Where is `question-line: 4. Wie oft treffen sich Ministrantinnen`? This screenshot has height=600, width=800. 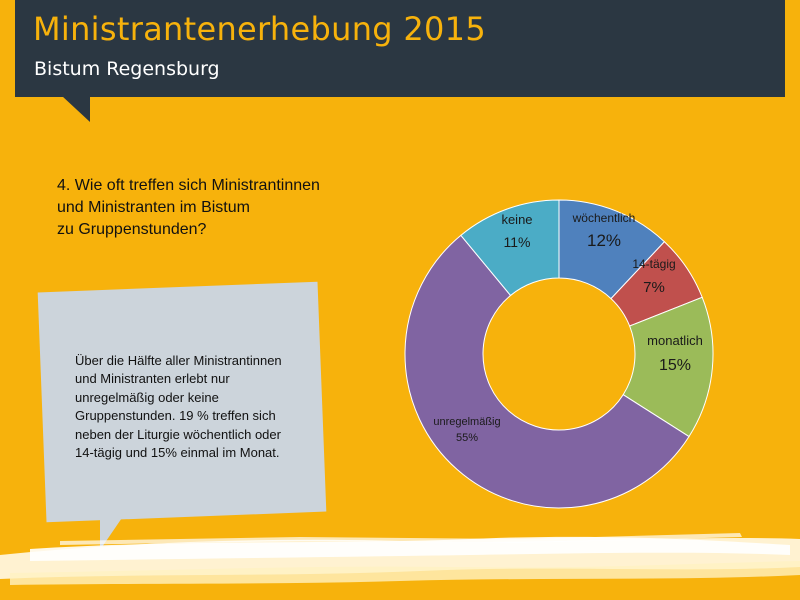
question-line: 4. Wie oft treffen sich Ministrantinnen is located at coordinates (188, 185).